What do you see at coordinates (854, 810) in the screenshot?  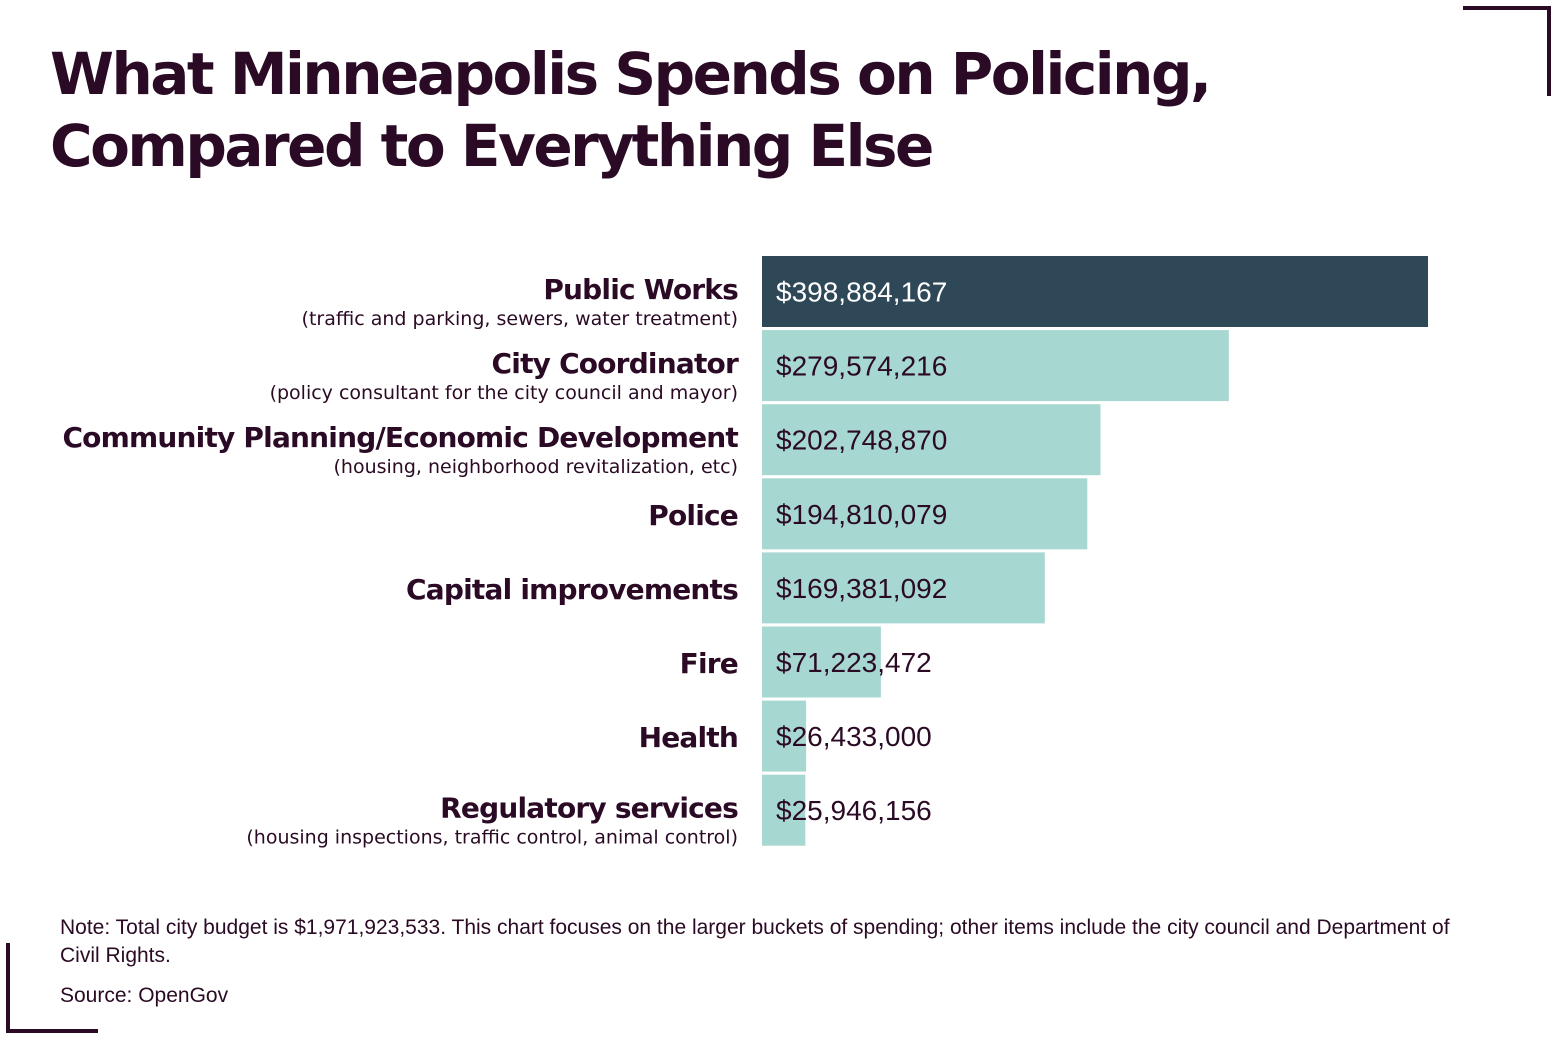 I see `value-label-8: $25,946,156` at bounding box center [854, 810].